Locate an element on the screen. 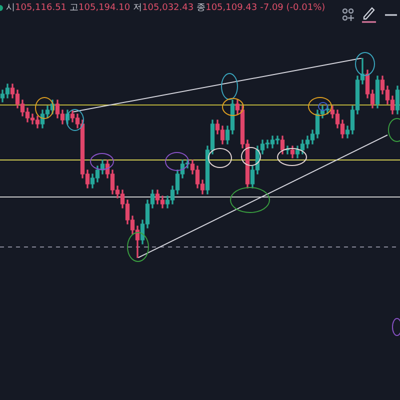 The width and height of the screenshot is (400, 400). text: 시 is located at coordinates (10, 8).